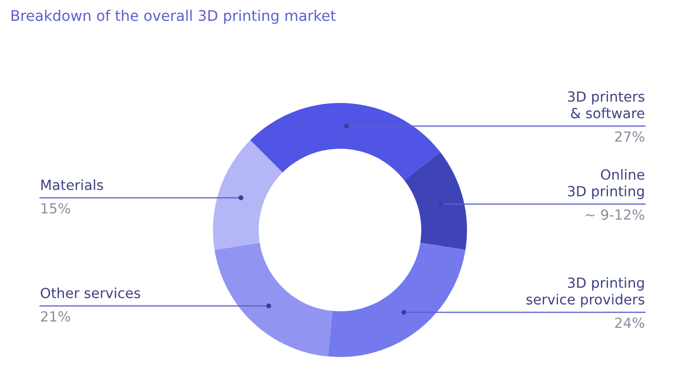  I want to click on data-label: 24%, so click(629, 323).